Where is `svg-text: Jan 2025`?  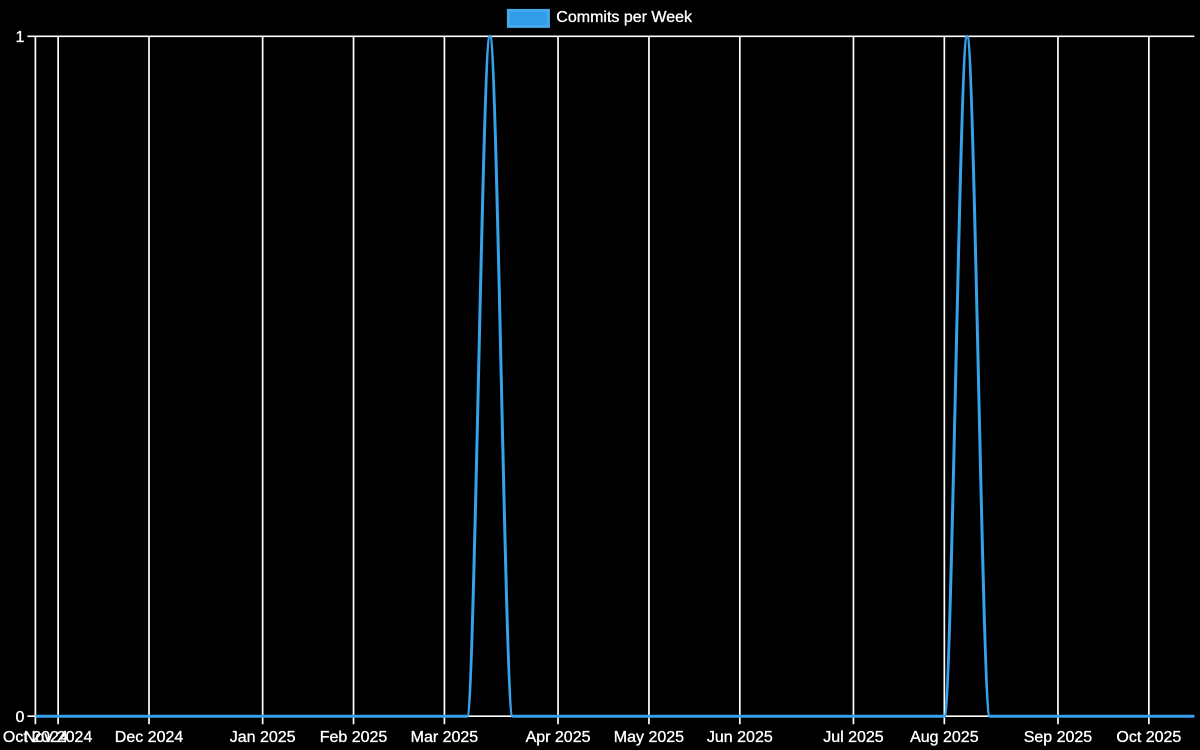 svg-text: Jan 2025 is located at coordinates (263, 737).